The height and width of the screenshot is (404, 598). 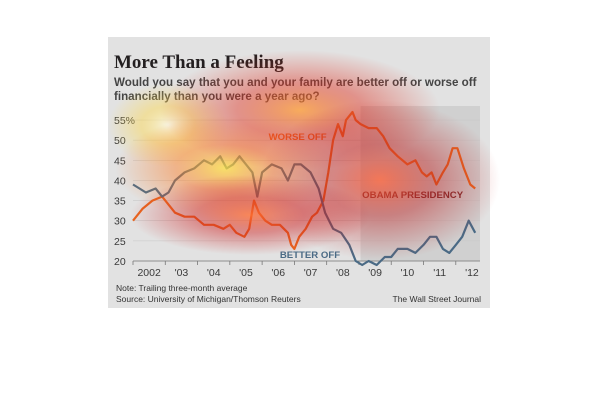 I want to click on worse-off-label: WORSE OFF, so click(x=298, y=137).